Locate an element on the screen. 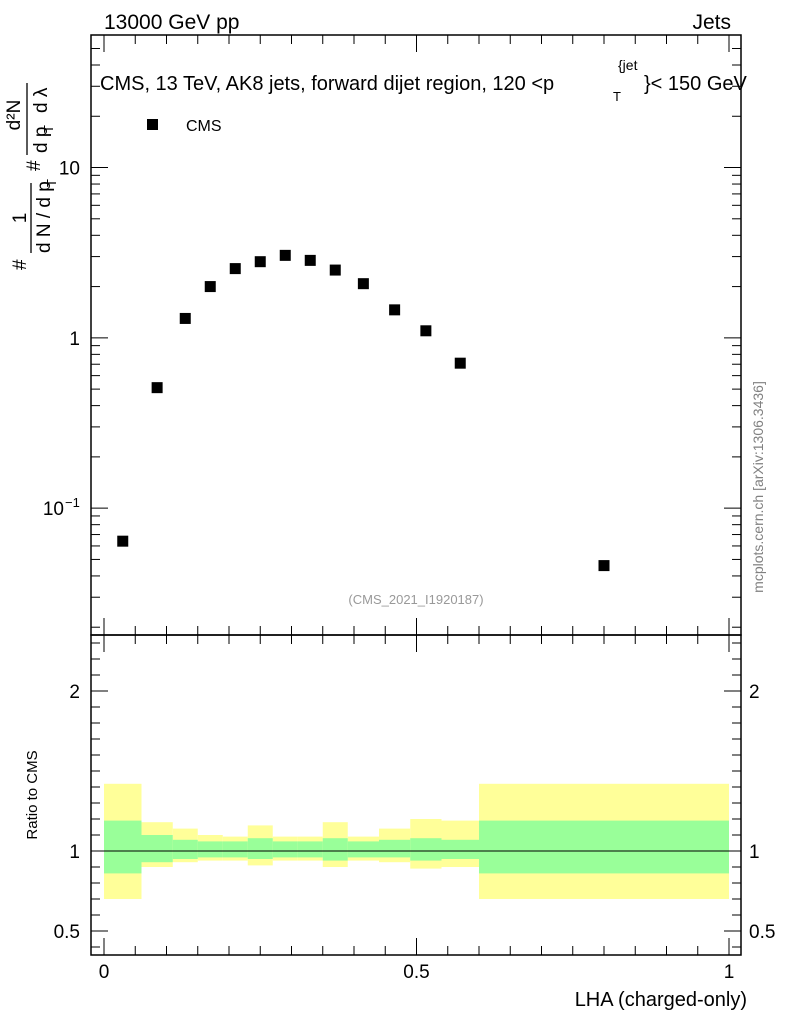 The height and width of the screenshot is (1024, 786). ratio-y-tick-label-right: 1 is located at coordinates (754, 852).